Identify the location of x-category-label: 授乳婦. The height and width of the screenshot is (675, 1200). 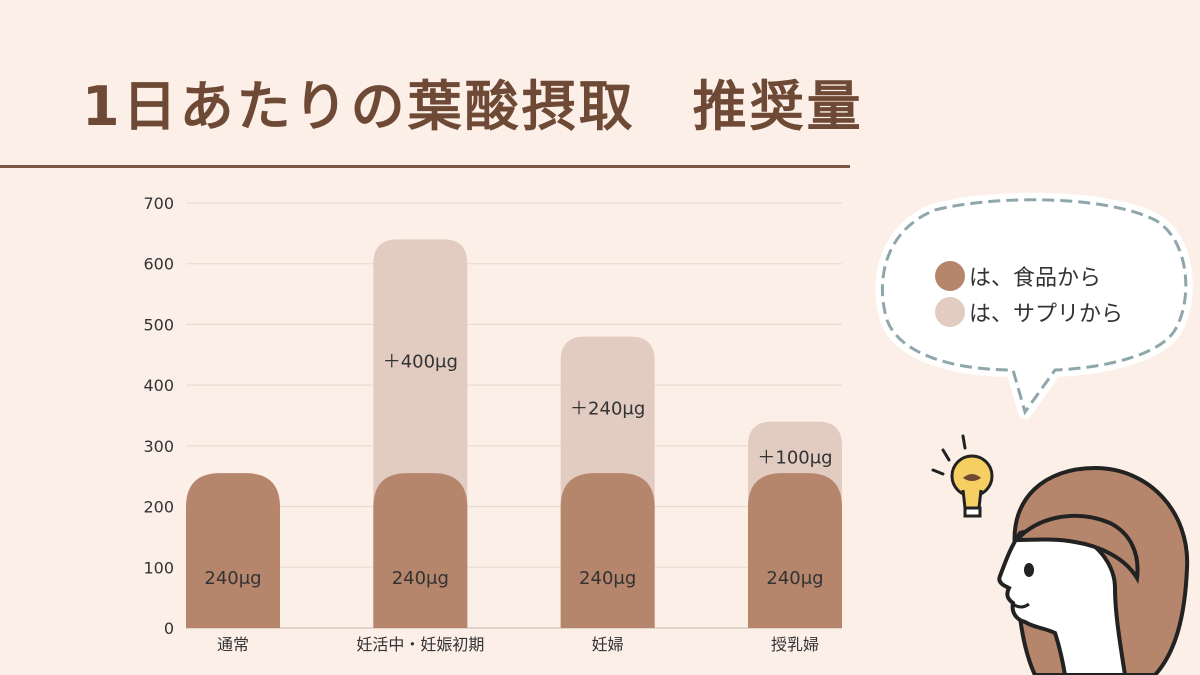
(795, 644).